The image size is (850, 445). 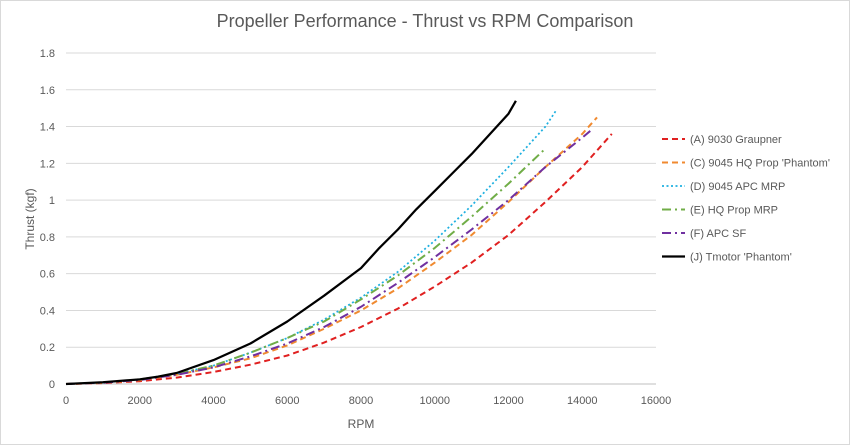 What do you see at coordinates (508, 401) in the screenshot?
I see `x-tick-label: 12000` at bounding box center [508, 401].